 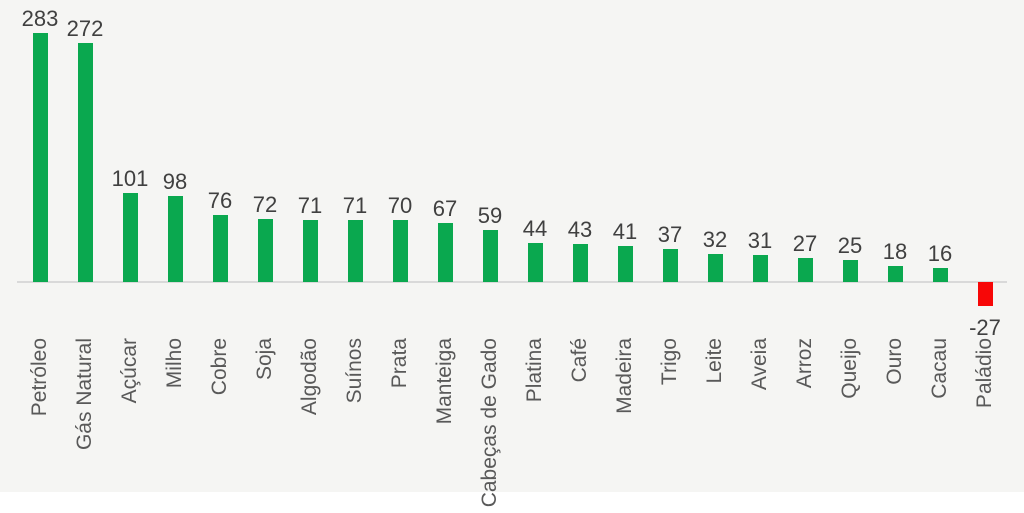 What do you see at coordinates (445, 209) in the screenshot?
I see `value-label: 67` at bounding box center [445, 209].